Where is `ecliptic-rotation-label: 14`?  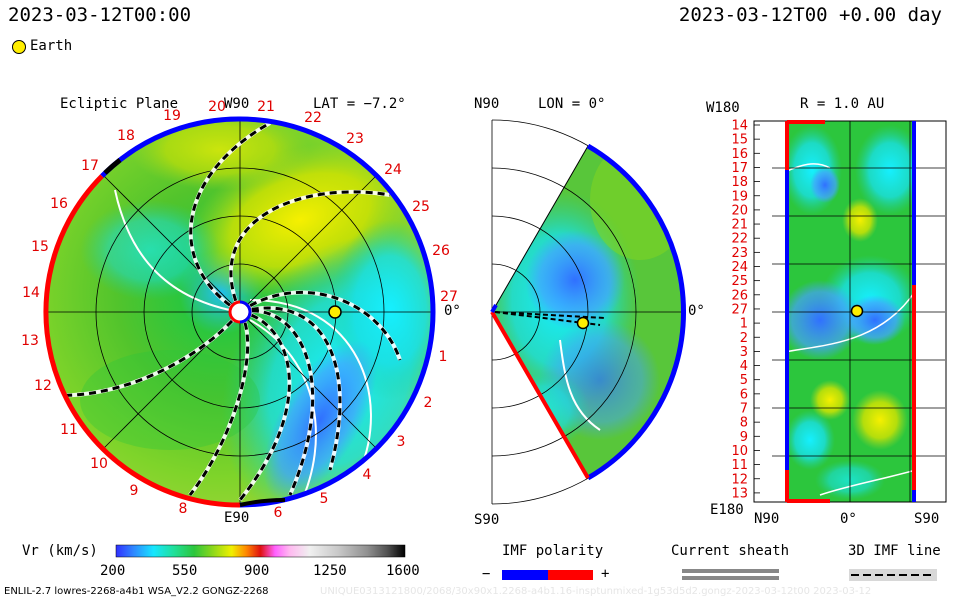
ecliptic-rotation-label: 14 is located at coordinates (31, 293).